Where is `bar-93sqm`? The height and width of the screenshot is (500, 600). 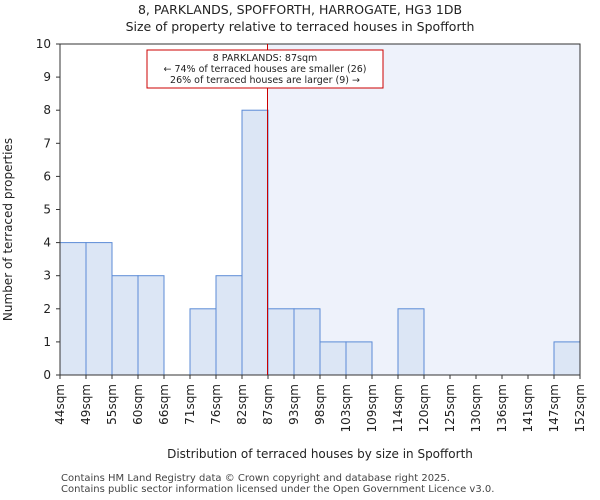
bar-93sqm is located at coordinates (307, 342).